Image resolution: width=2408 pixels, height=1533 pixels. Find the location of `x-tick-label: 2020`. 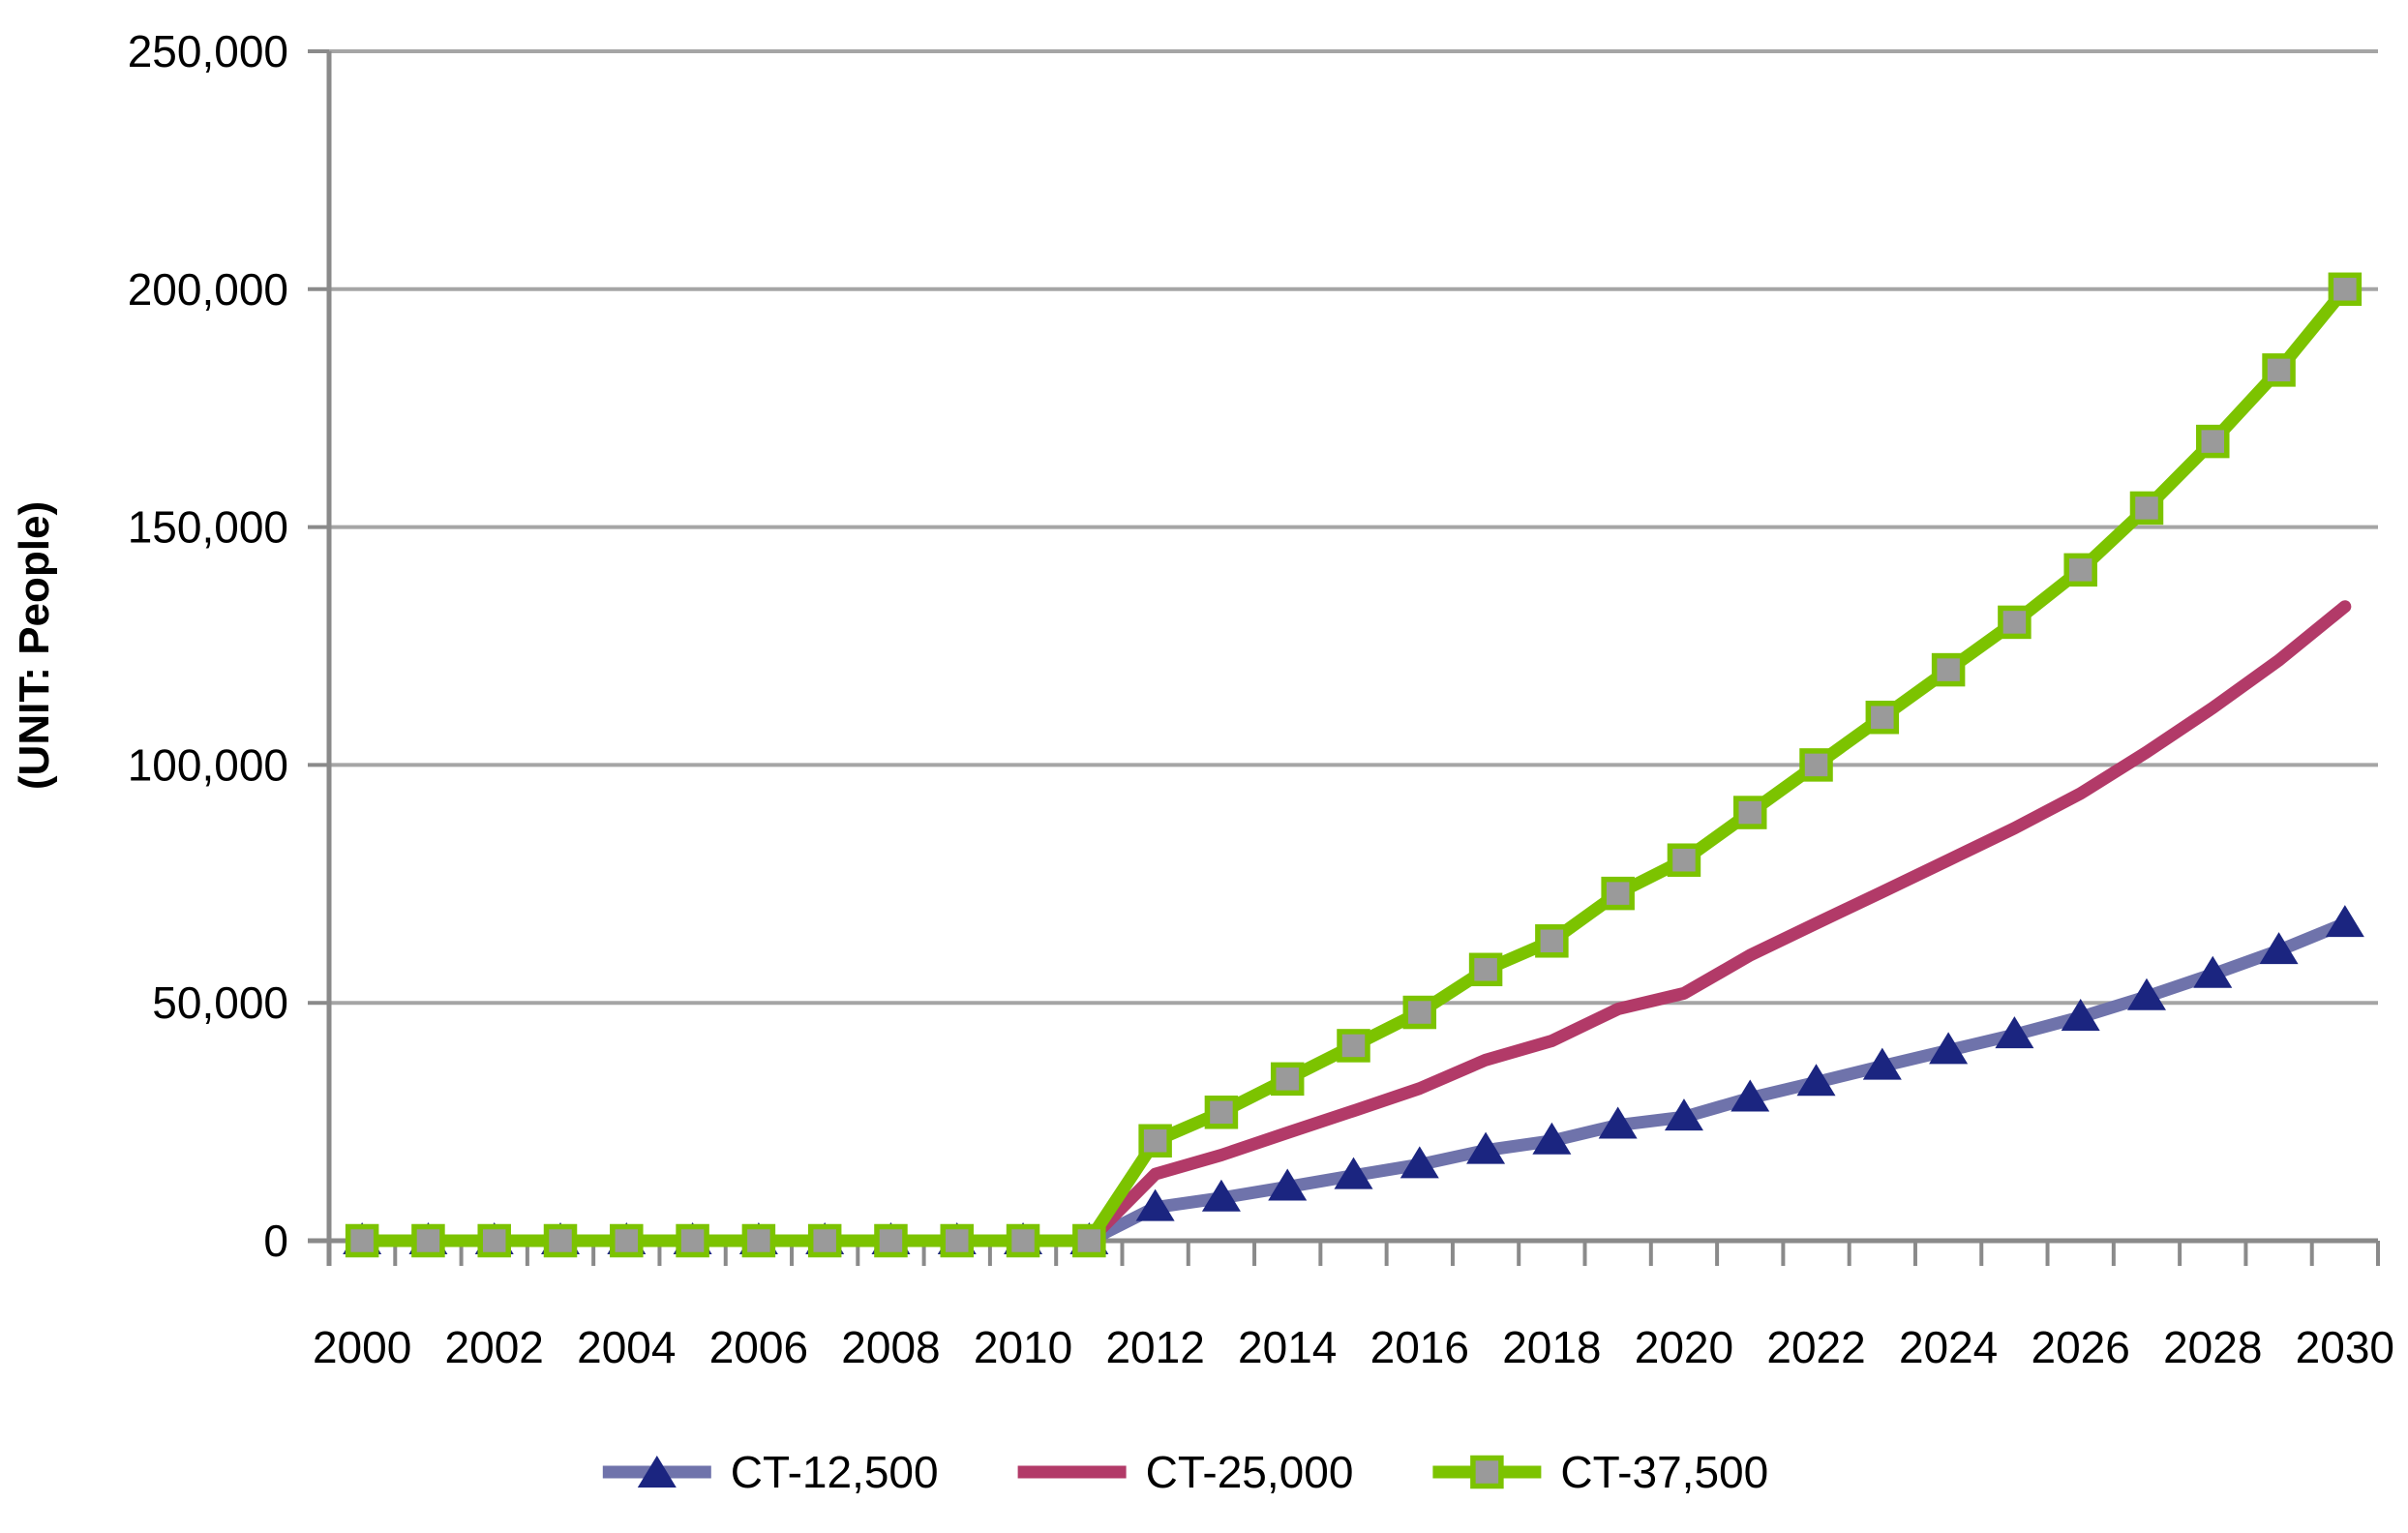

x-tick-label: 2020 is located at coordinates (1684, 1347).